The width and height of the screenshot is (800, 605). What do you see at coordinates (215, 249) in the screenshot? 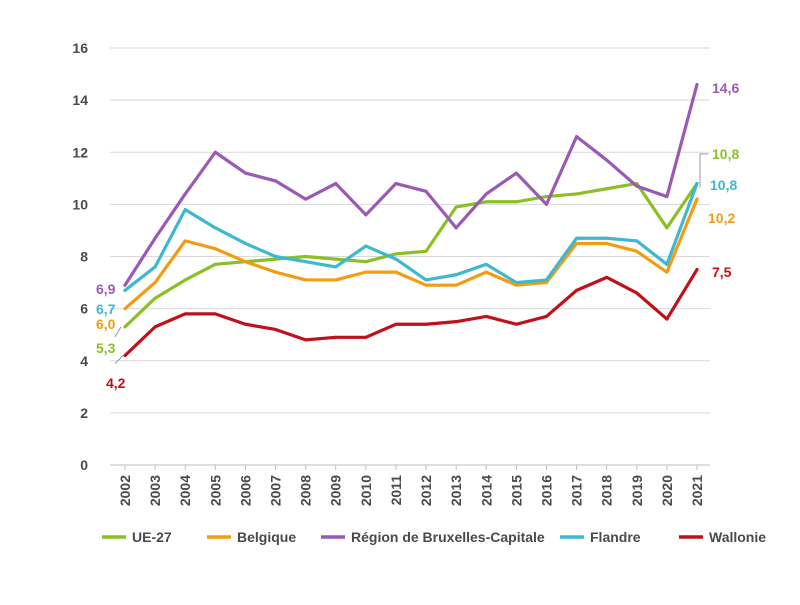
I see `data-point-1-2005` at bounding box center [215, 249].